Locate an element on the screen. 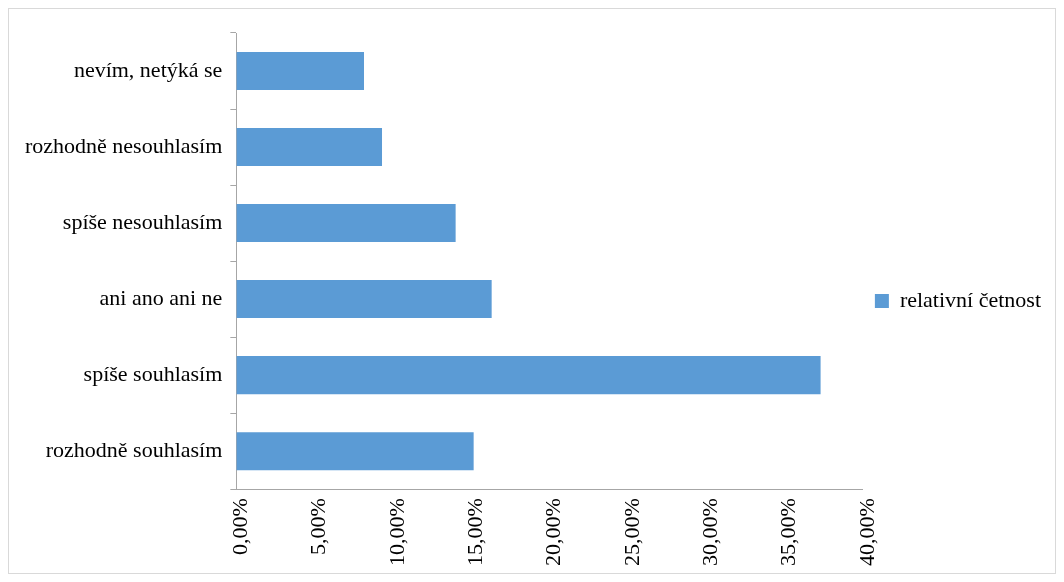  y-tick-label: ani ano ani ne is located at coordinates (161, 297).